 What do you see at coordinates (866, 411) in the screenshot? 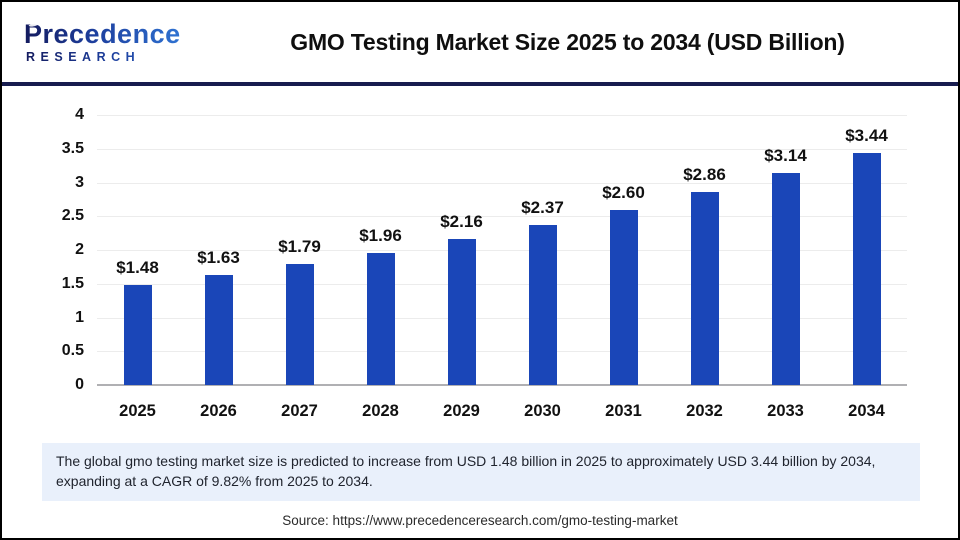
I see `x-tick-label: 2034` at bounding box center [866, 411].